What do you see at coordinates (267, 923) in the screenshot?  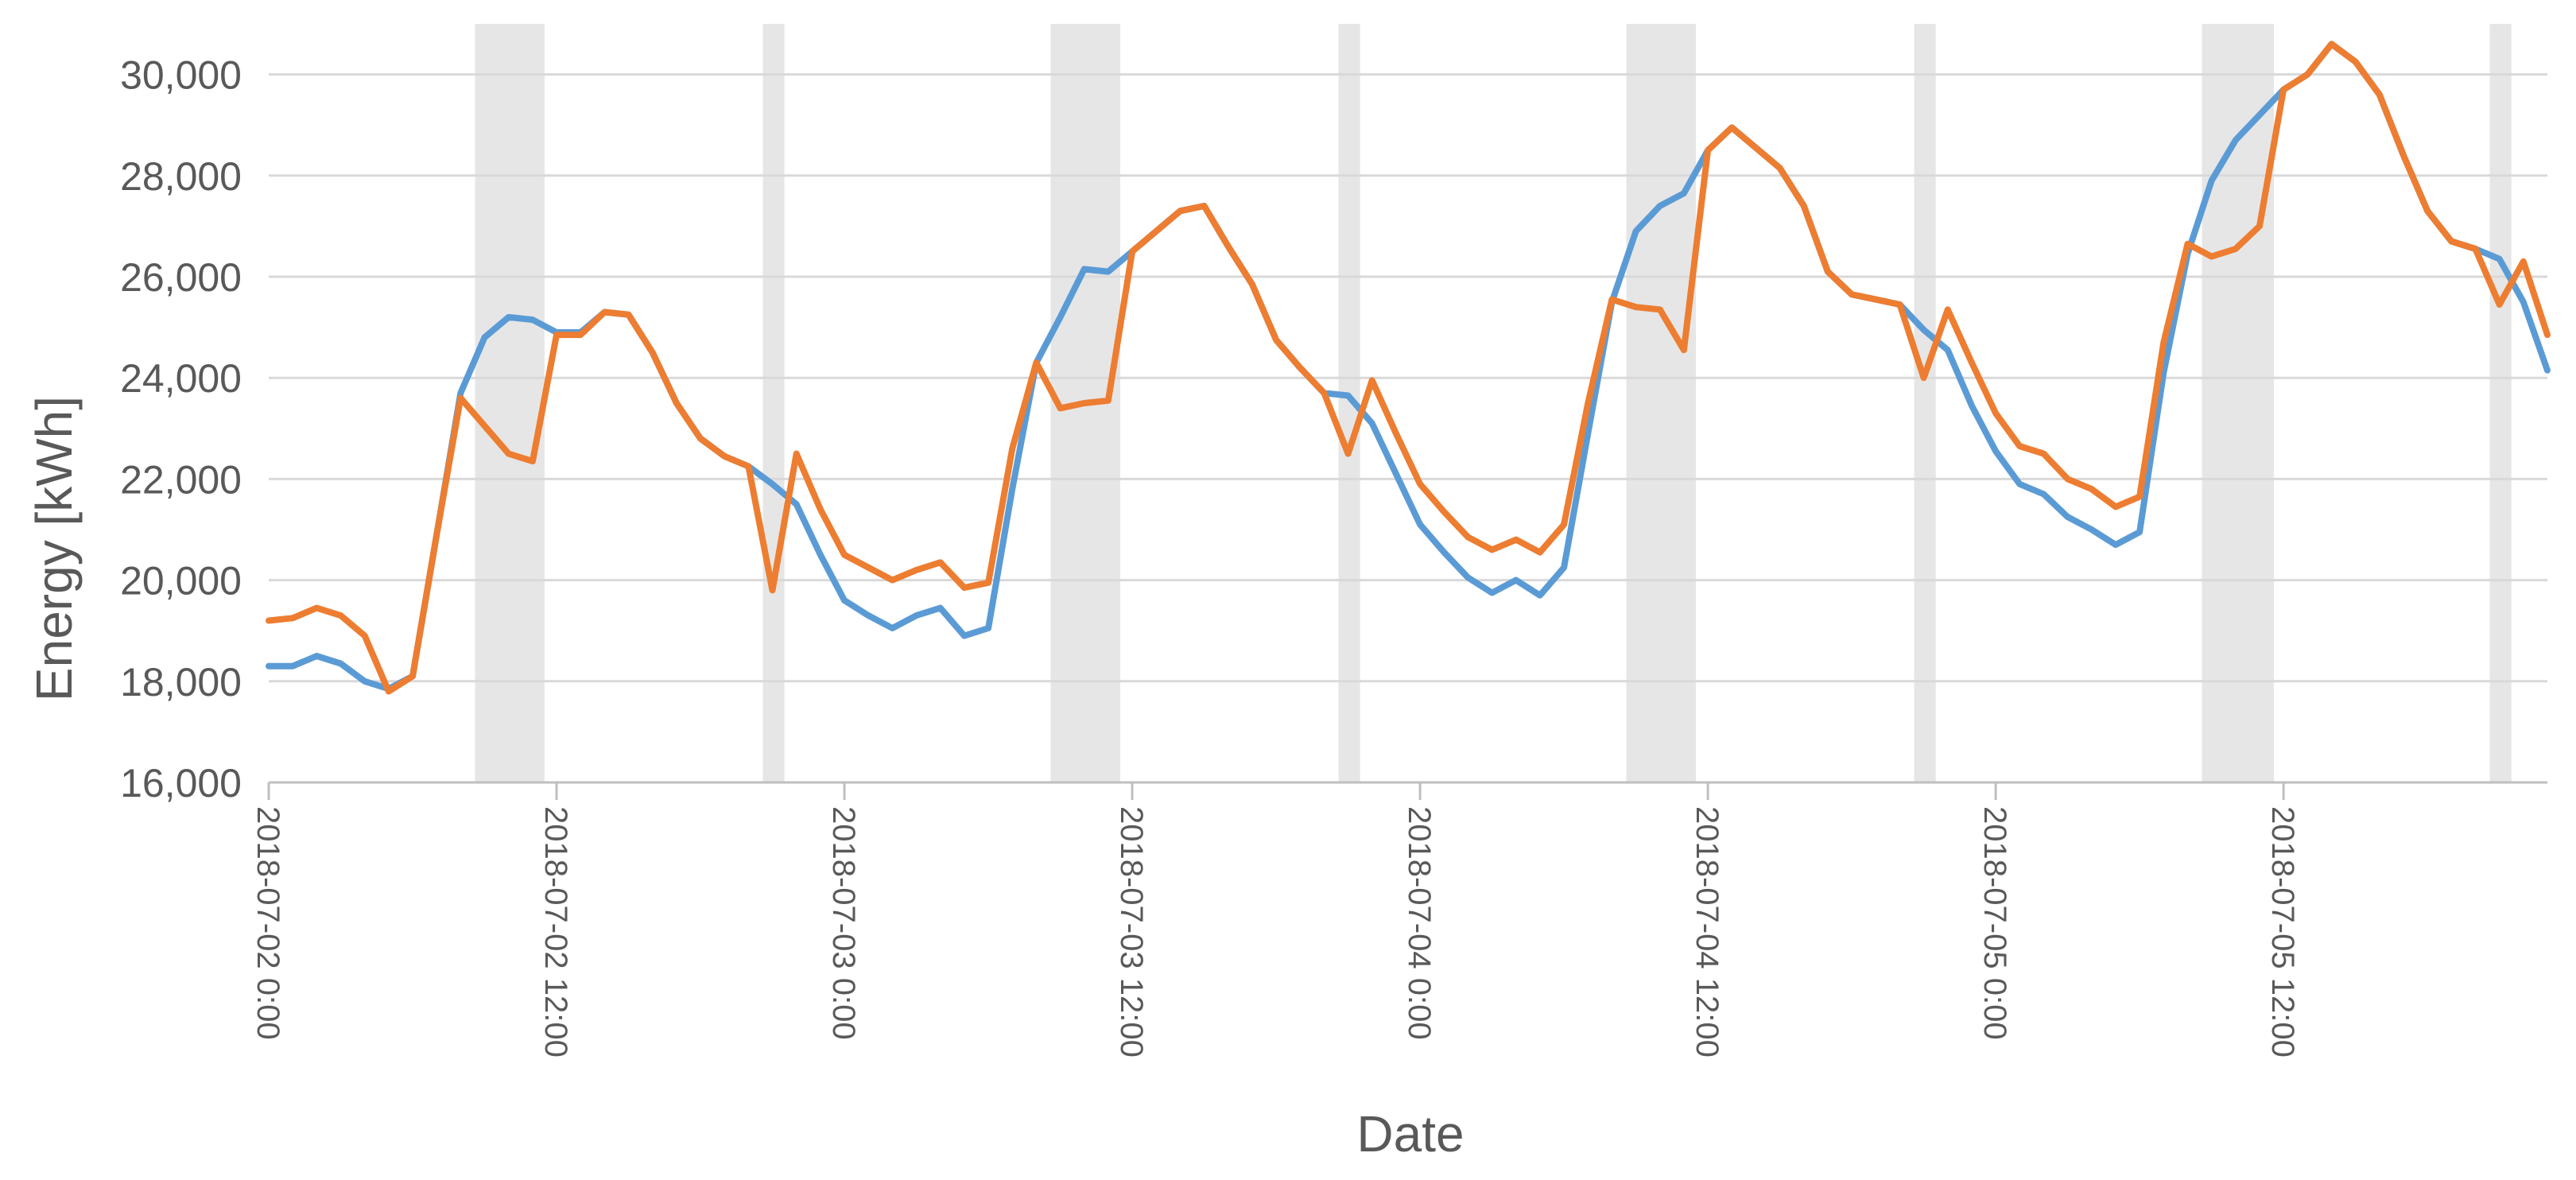 I see `x-tick-label: 2018-07-02 0:00` at bounding box center [267, 923].